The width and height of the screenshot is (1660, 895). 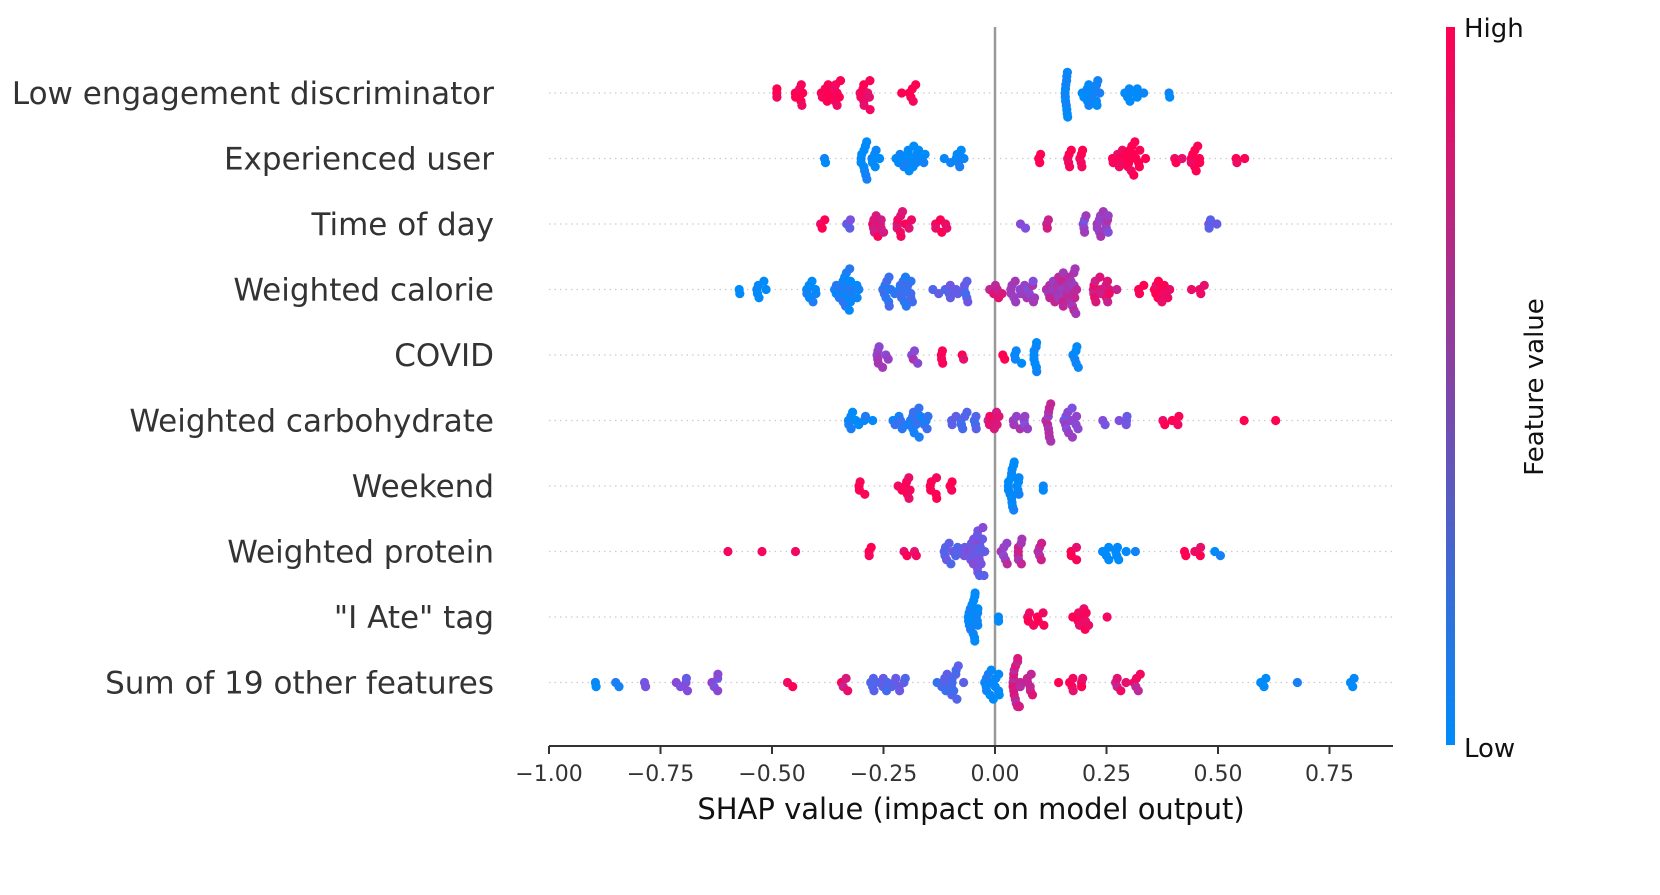 What do you see at coordinates (934, 766) in the screenshot?
I see `x-ticks: −1.00 −0.75 −0.50 −0.25 0.00 0.25 0.50 0.75` at bounding box center [934, 766].